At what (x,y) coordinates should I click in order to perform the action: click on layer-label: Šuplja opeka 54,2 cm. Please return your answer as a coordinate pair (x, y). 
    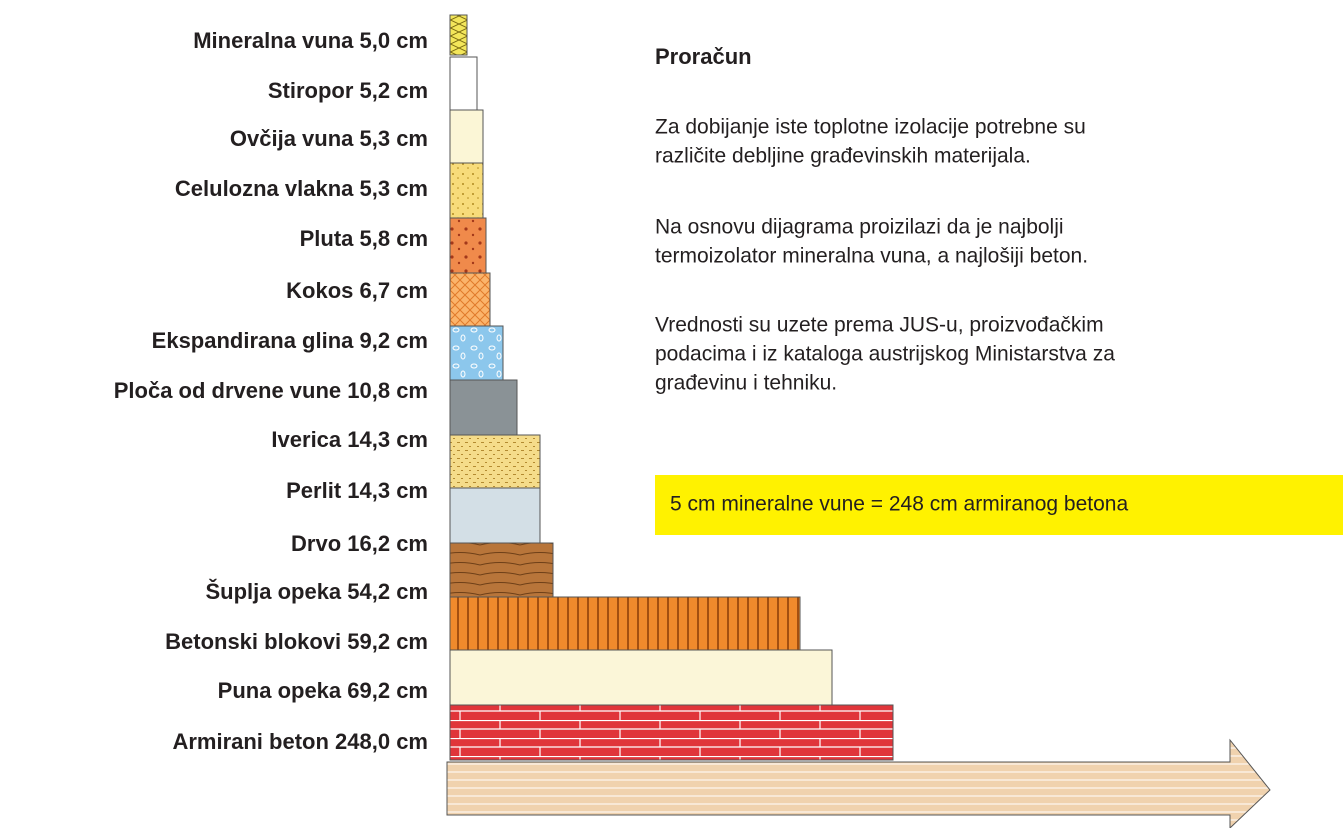
    Looking at the image, I should click on (316, 591).